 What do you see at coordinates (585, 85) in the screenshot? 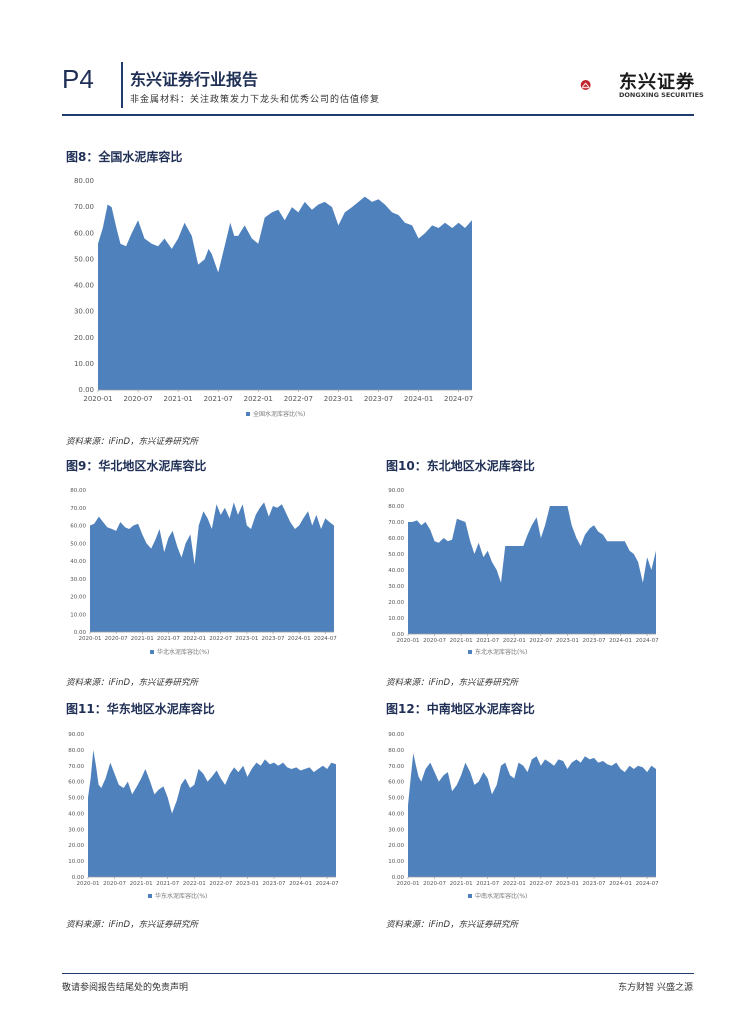
I see `company-logo-icon` at bounding box center [585, 85].